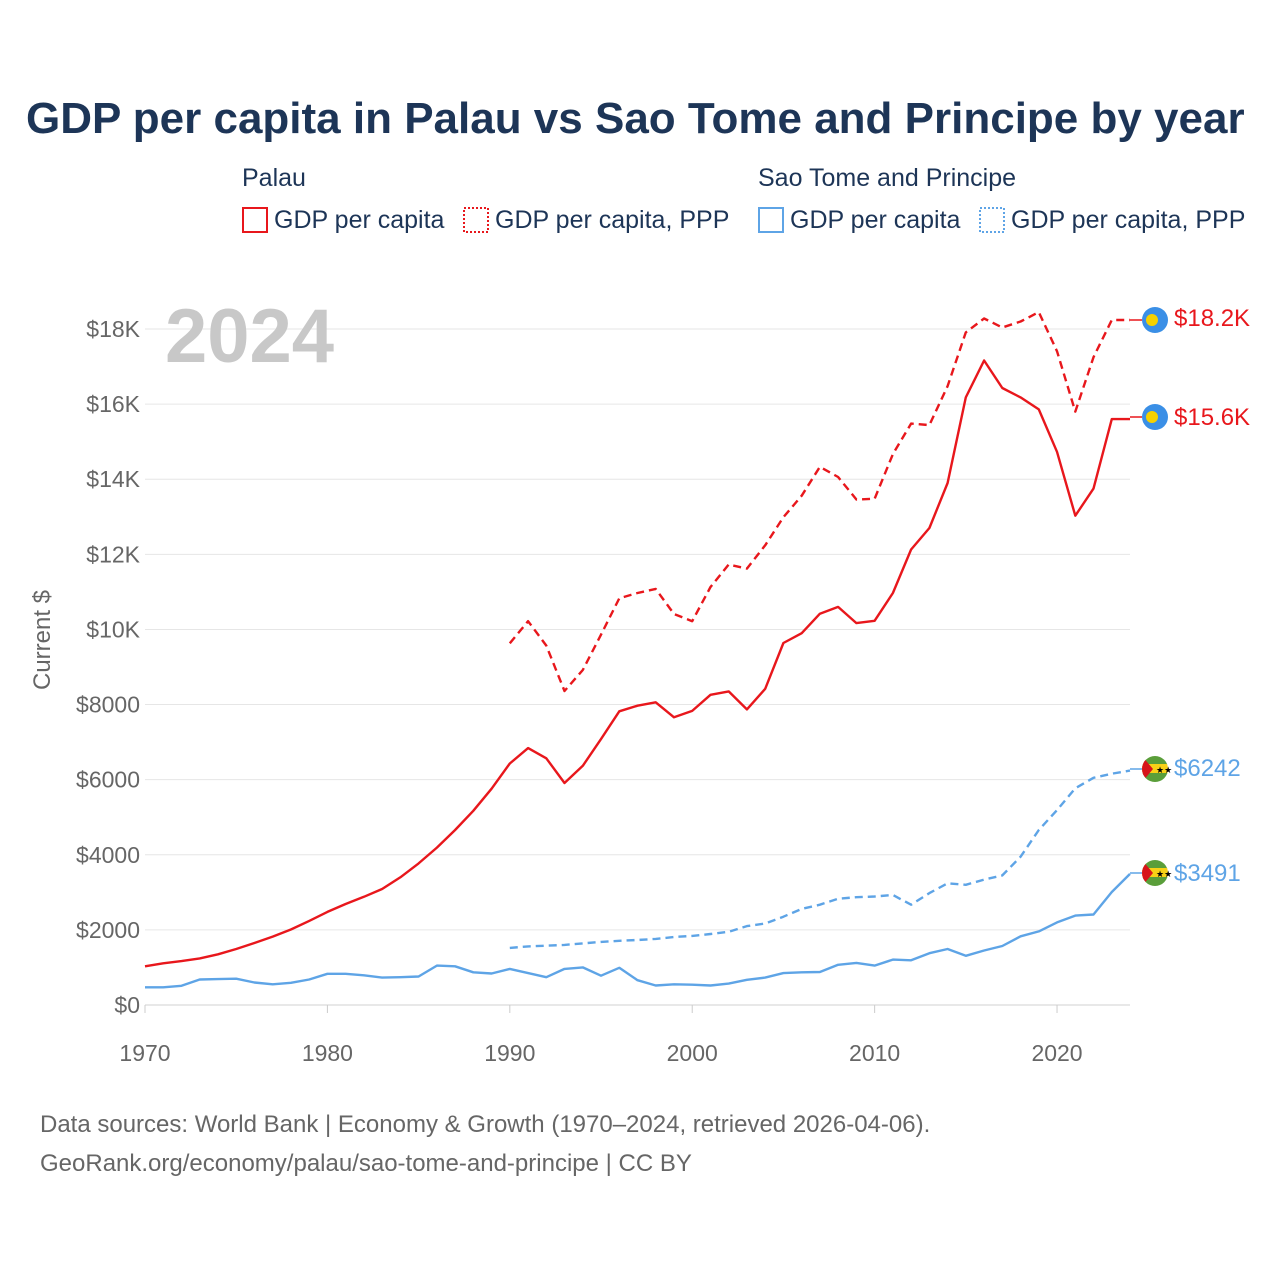 The height and width of the screenshot is (1280, 1280). I want to click on y-tick-label: $12K, so click(113, 554).